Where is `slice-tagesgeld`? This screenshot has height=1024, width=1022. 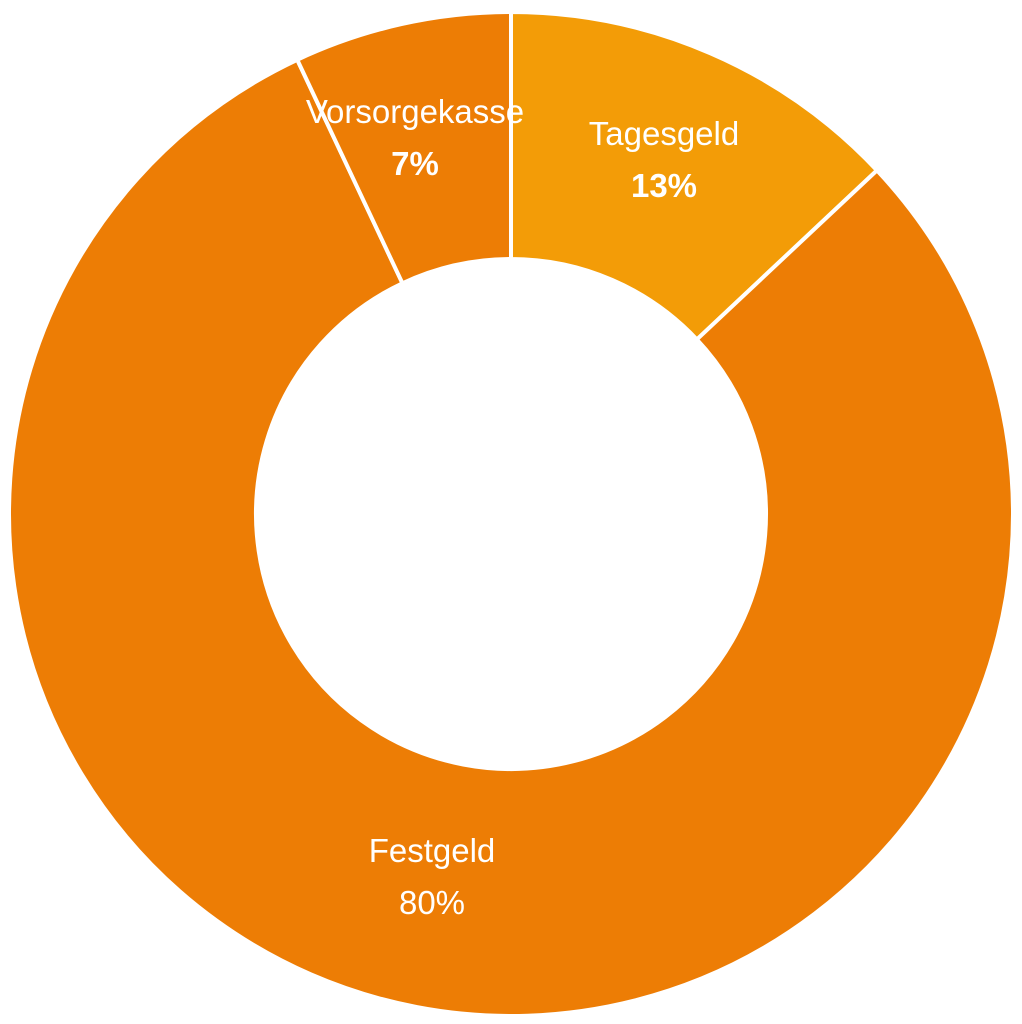 slice-tagesgeld is located at coordinates (694, 176).